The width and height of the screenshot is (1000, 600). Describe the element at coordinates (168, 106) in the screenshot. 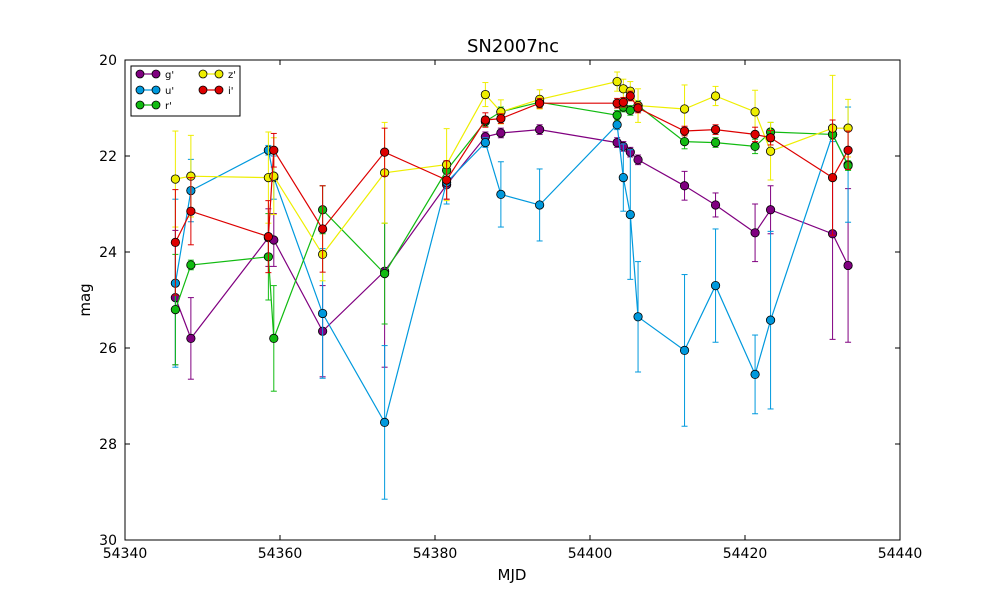

I see `legend-label: r'` at that location.